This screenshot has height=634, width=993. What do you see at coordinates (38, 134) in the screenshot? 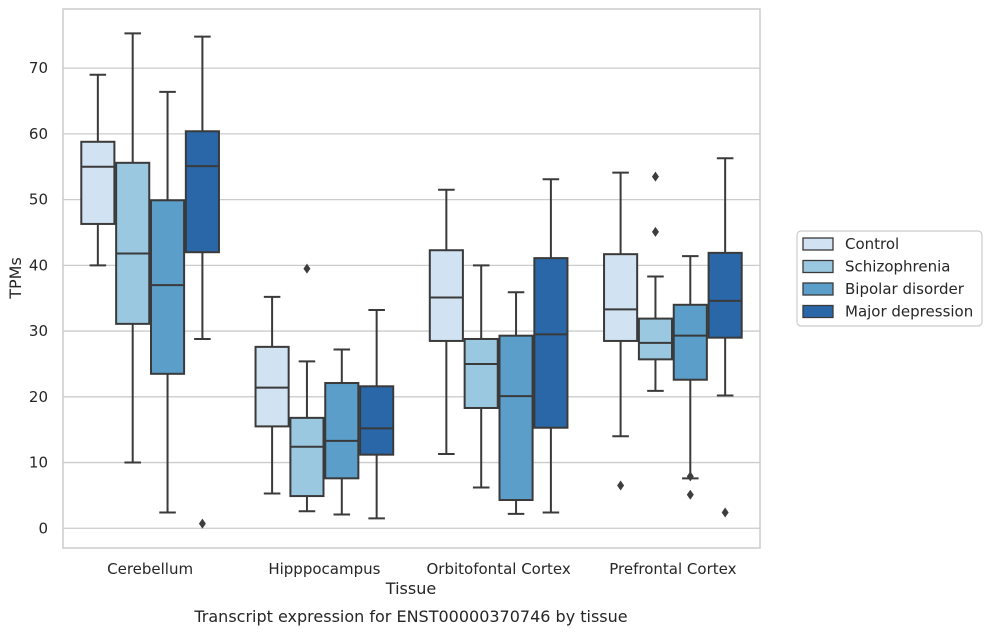
I see `y-tick-label: 60` at bounding box center [38, 134].